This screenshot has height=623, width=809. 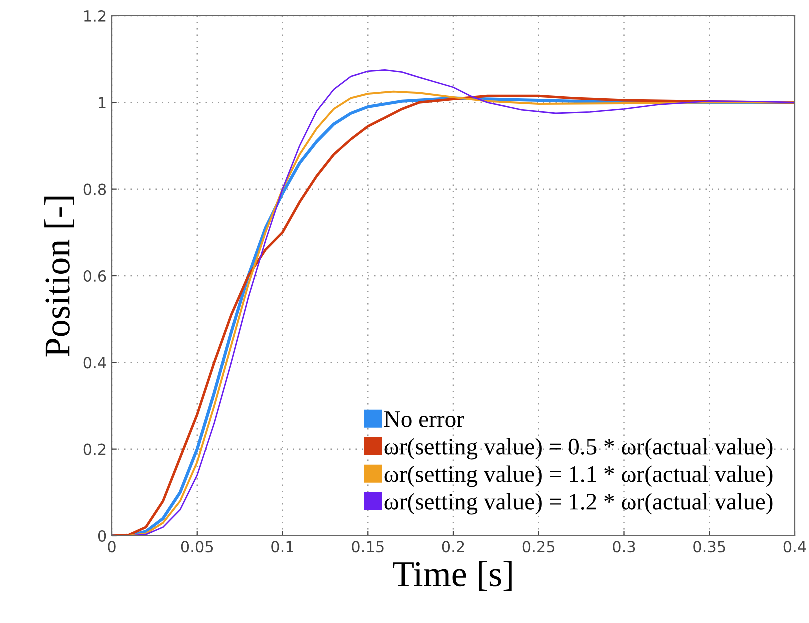 I want to click on x-tick-label: 0, so click(x=112, y=547).